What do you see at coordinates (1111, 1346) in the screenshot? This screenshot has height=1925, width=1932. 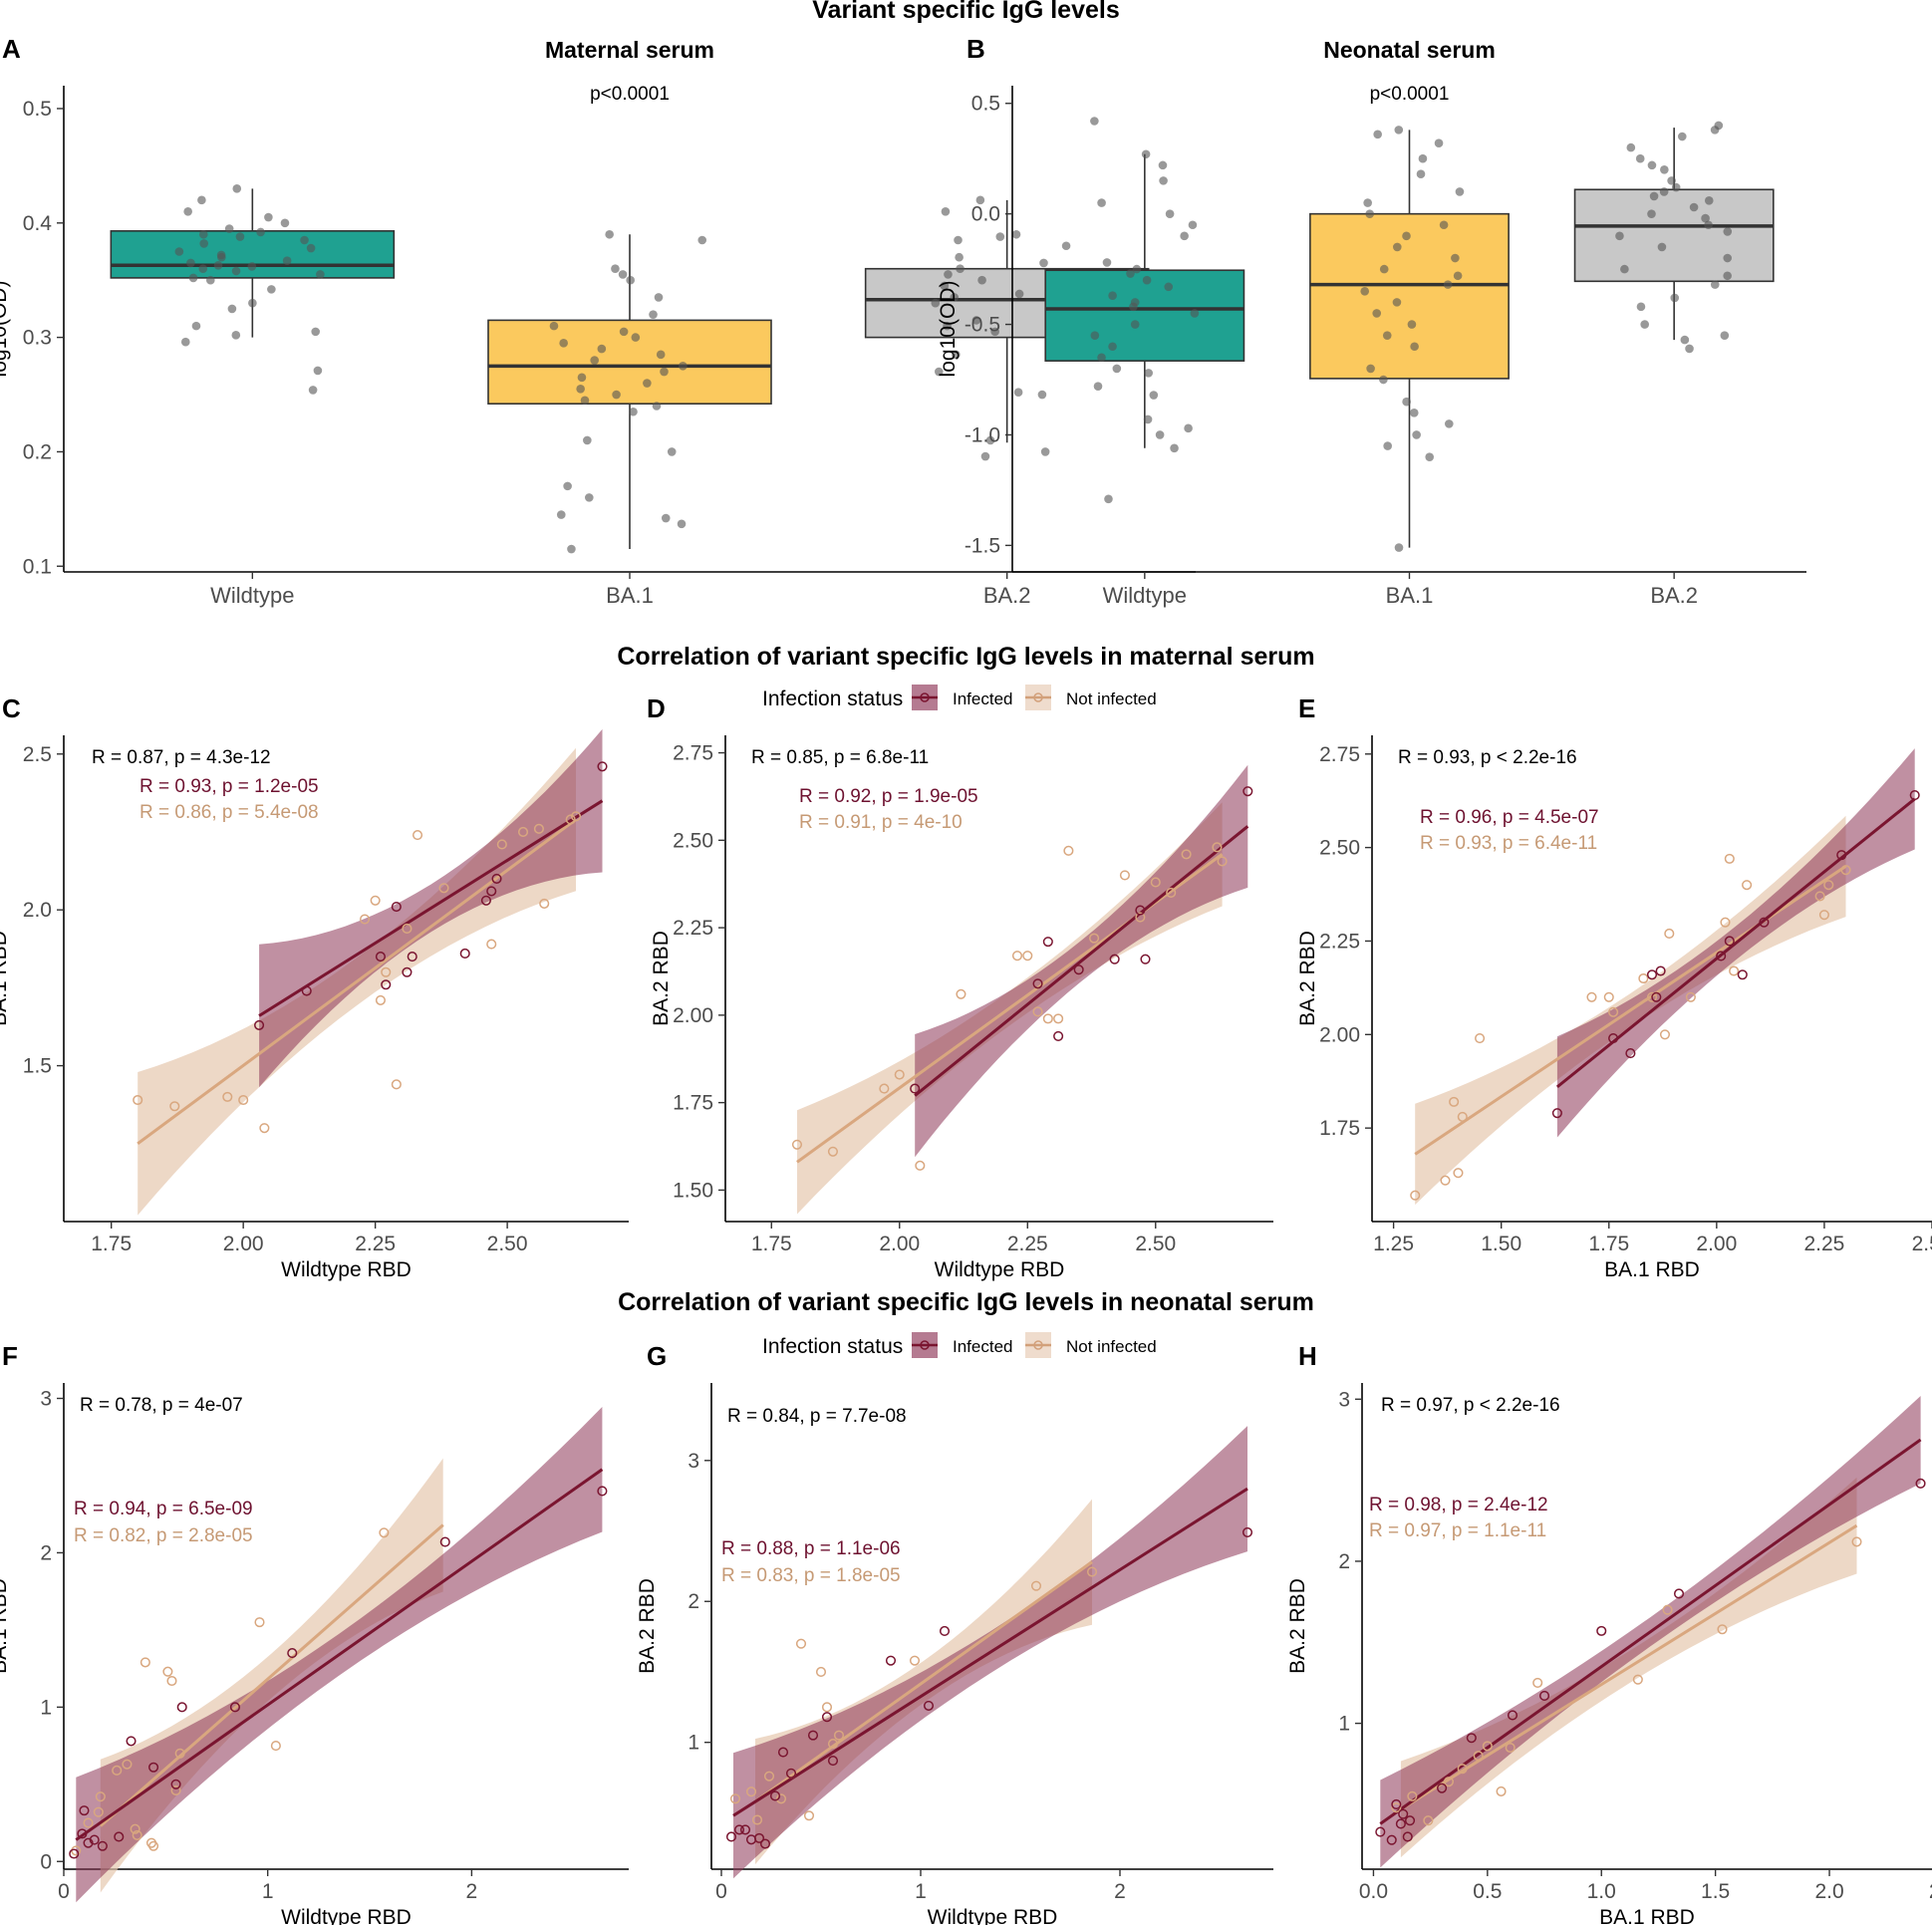 I see `legend-label: Not infected` at bounding box center [1111, 1346].